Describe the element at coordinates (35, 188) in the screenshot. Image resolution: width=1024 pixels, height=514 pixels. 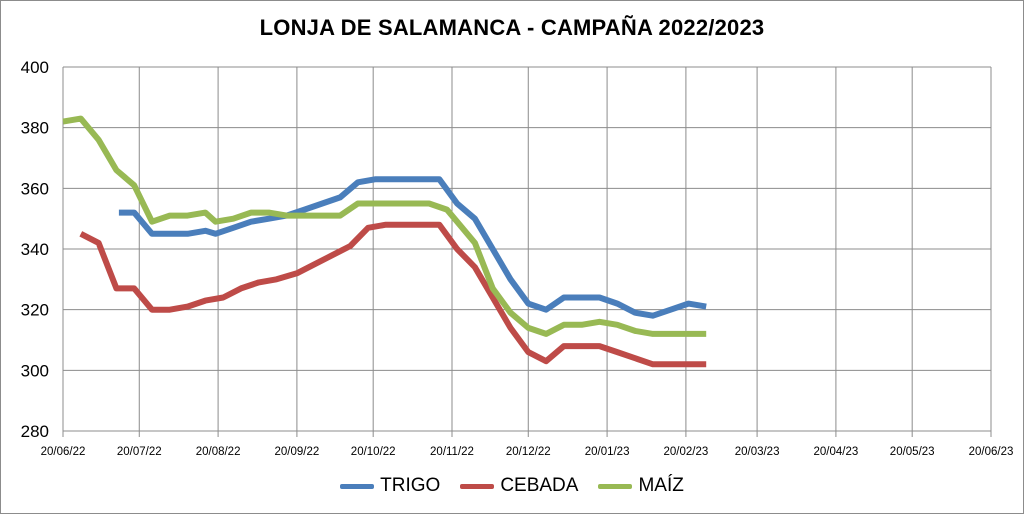
I see `y-tick-label: 360` at that location.